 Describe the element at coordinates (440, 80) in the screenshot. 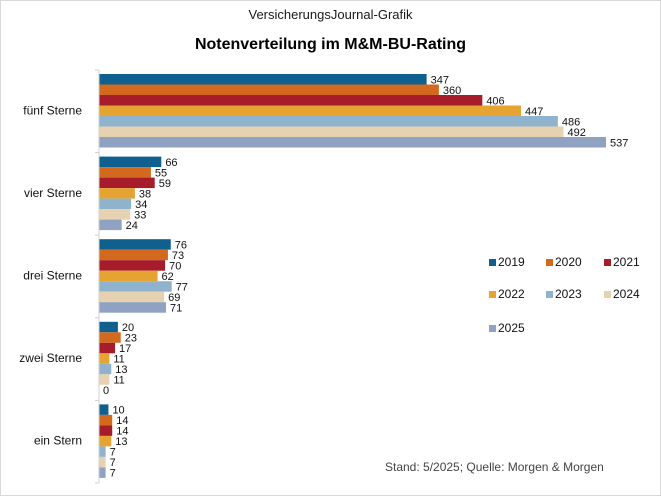

I see `data-label: 347` at that location.